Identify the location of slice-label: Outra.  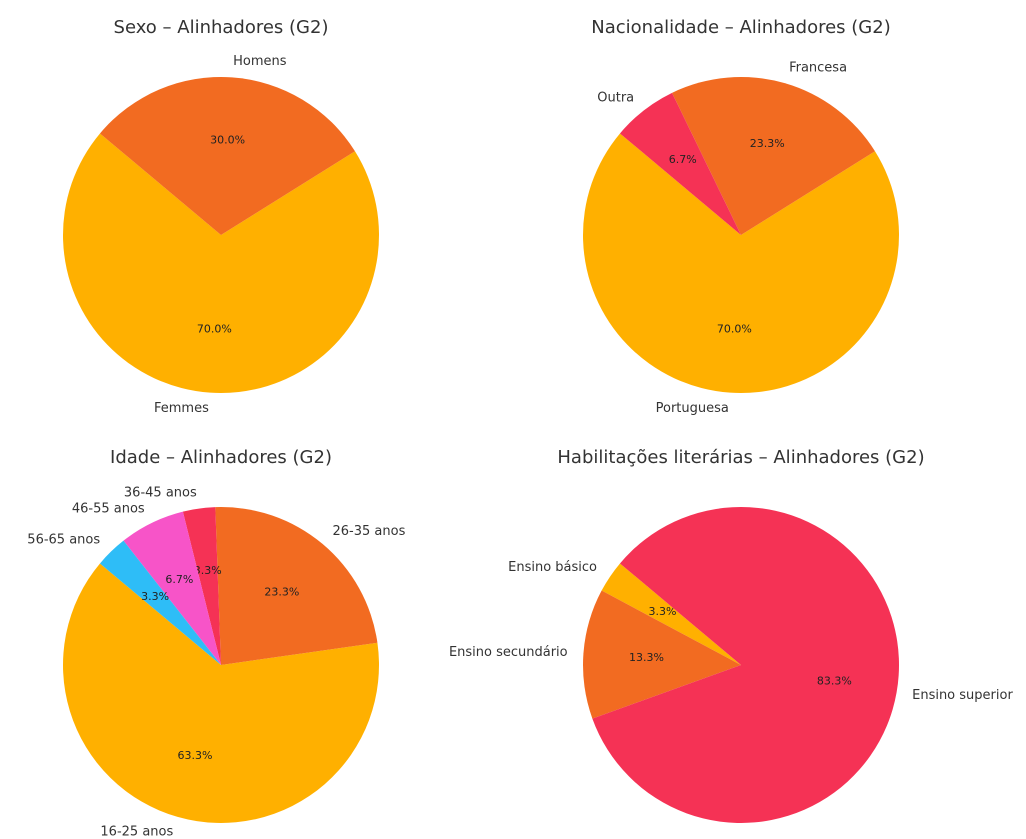
(615, 97).